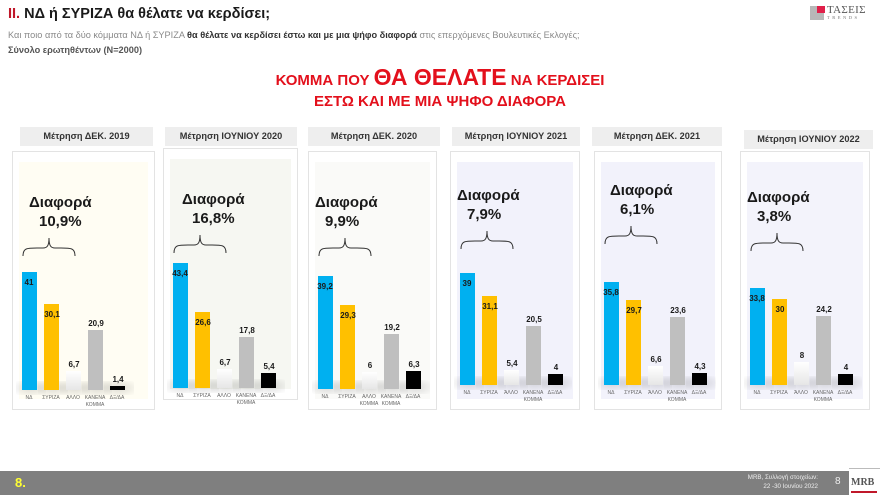  I want to click on section-number: II., so click(14, 14).